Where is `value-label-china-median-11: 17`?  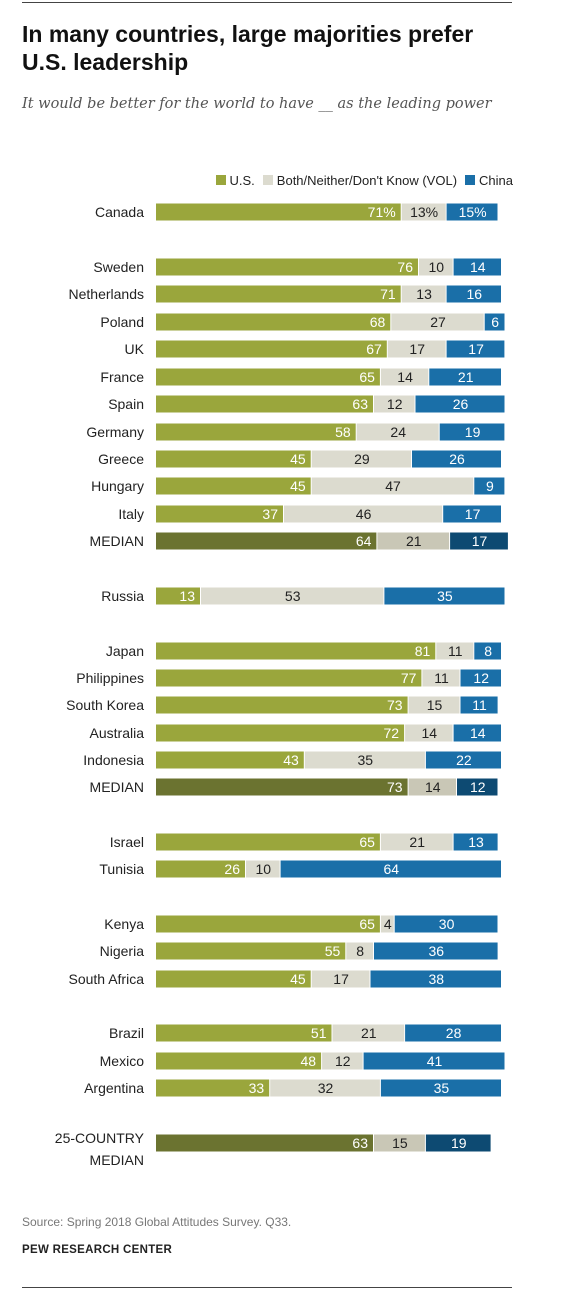 value-label-china-median-11: 17 is located at coordinates (480, 541).